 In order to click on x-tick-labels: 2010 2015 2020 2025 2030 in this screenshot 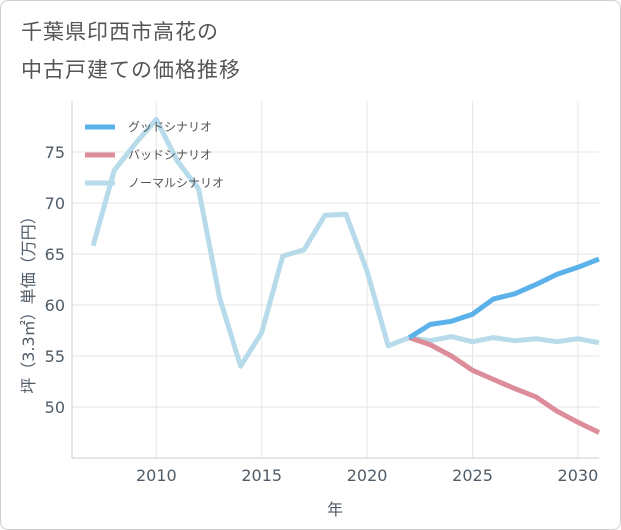, I will do `click(367, 475)`.